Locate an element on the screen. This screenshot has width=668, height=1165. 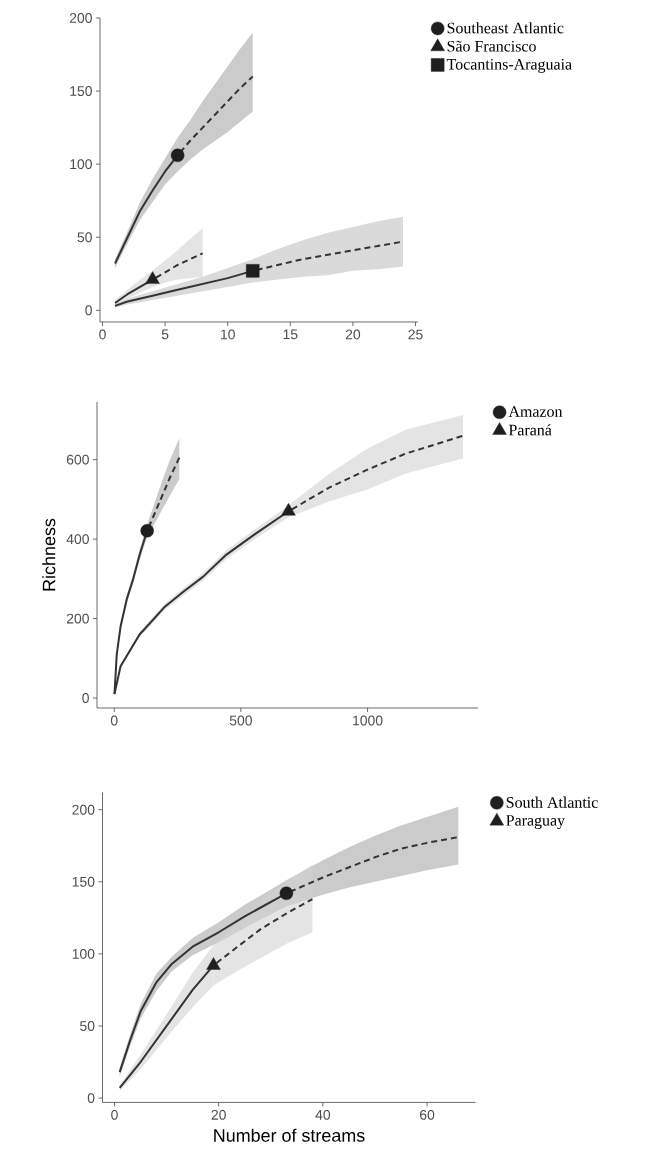
legend-label: South Atlantic is located at coordinates (552, 802).